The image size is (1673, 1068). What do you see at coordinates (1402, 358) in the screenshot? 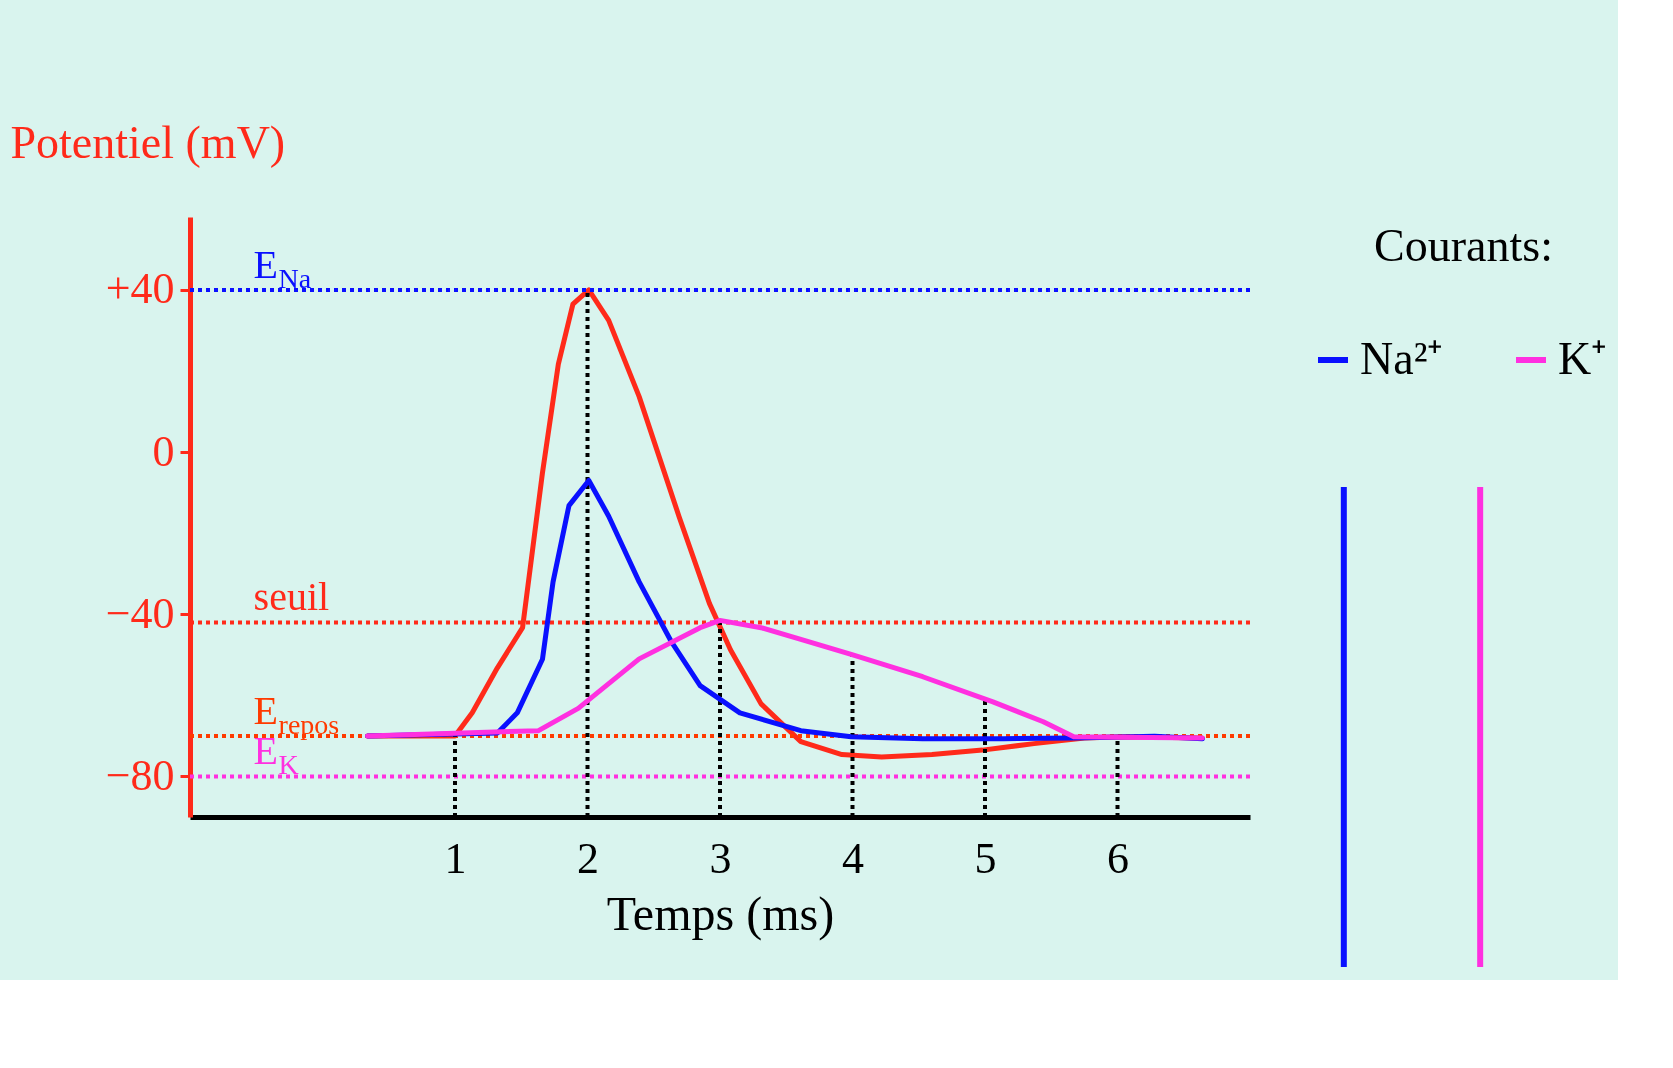
I see `legend-label: Na²⁺` at bounding box center [1402, 358].